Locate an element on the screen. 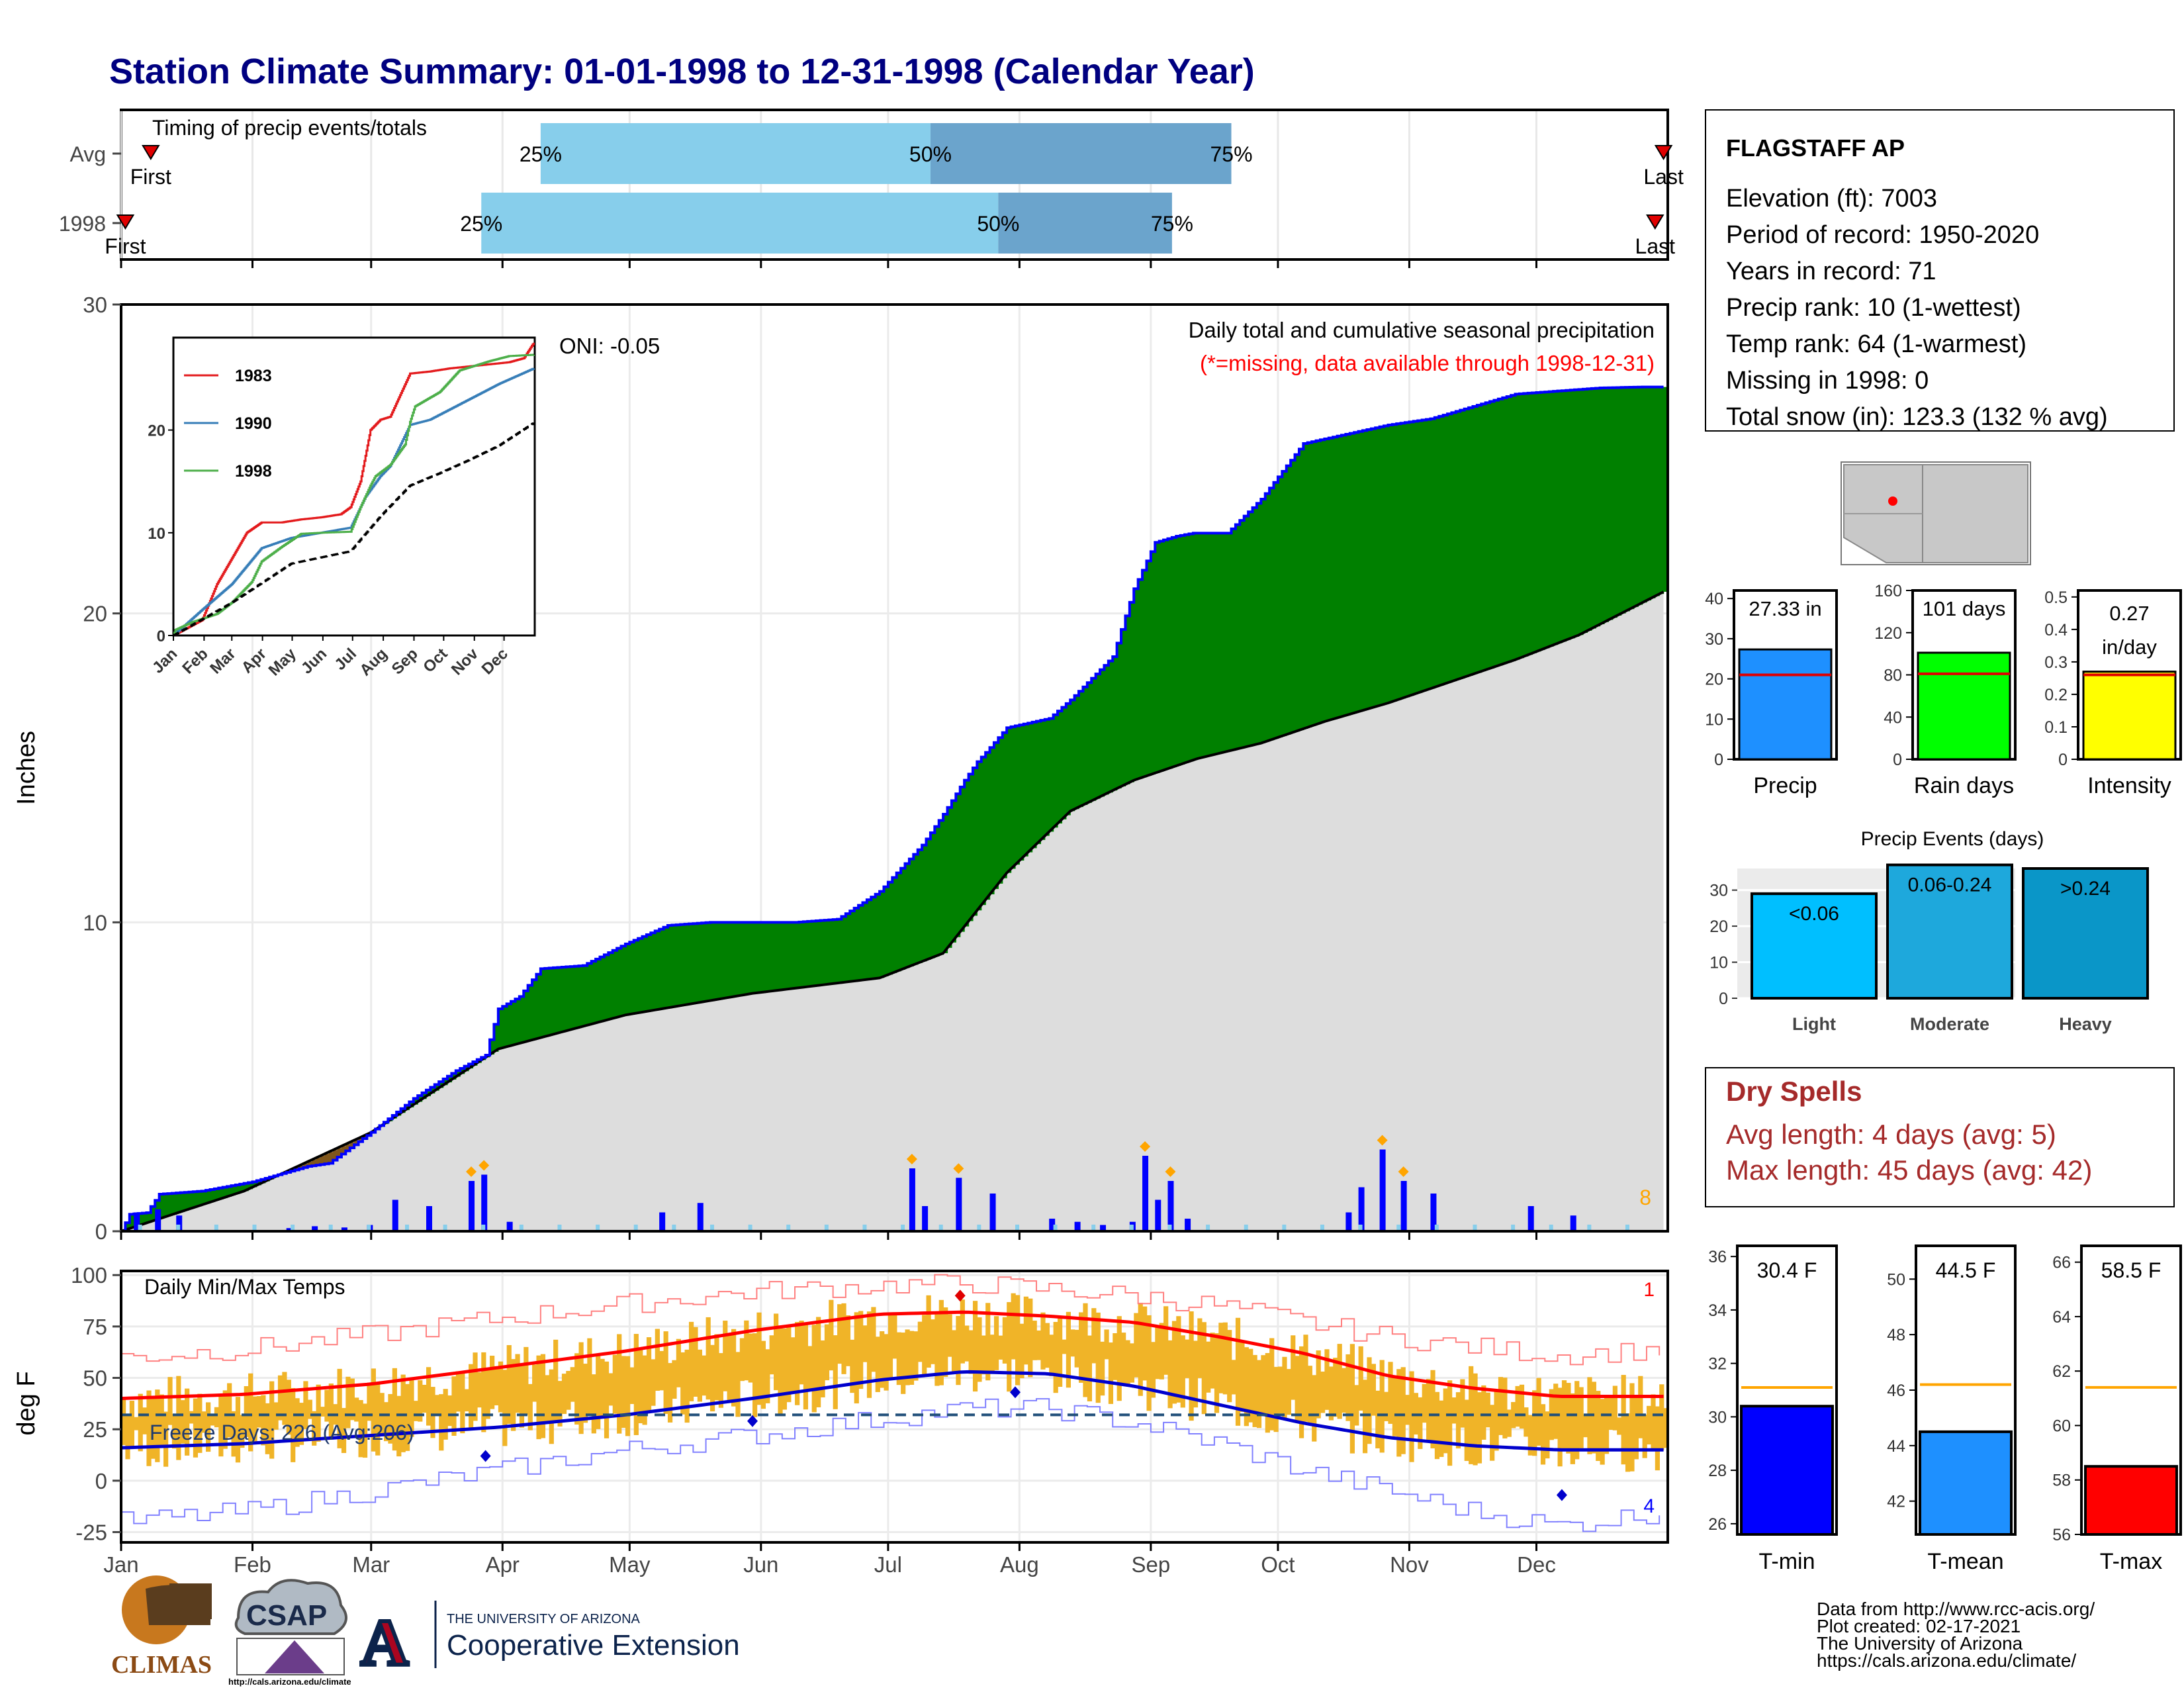  event-bar is located at coordinates (2085, 933).